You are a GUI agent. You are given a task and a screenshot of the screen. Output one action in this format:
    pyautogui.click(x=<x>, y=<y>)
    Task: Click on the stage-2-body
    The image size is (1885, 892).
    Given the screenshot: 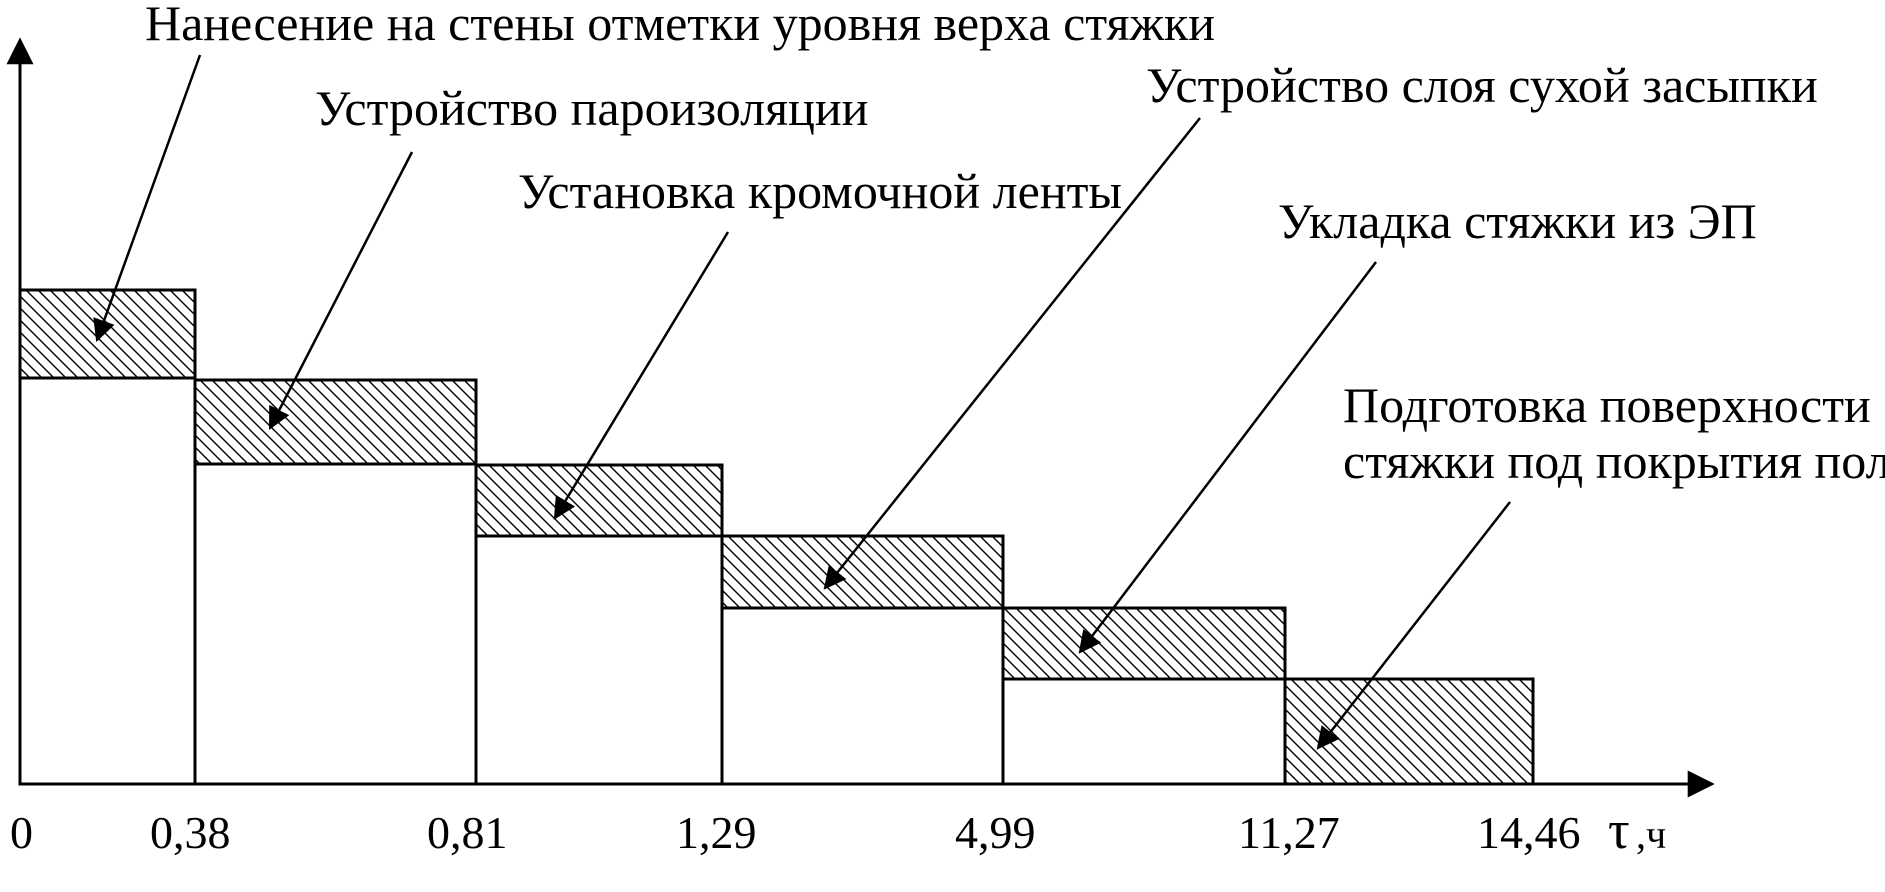 What is the action you would take?
    pyautogui.click(x=335, y=624)
    